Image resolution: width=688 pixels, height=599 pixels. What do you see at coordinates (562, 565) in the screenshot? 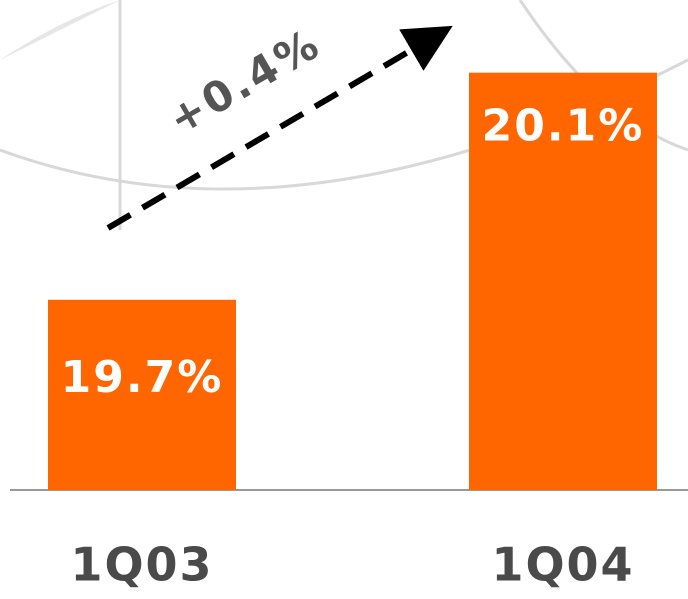
I see `x-tick-label: 1Q04` at bounding box center [562, 565].